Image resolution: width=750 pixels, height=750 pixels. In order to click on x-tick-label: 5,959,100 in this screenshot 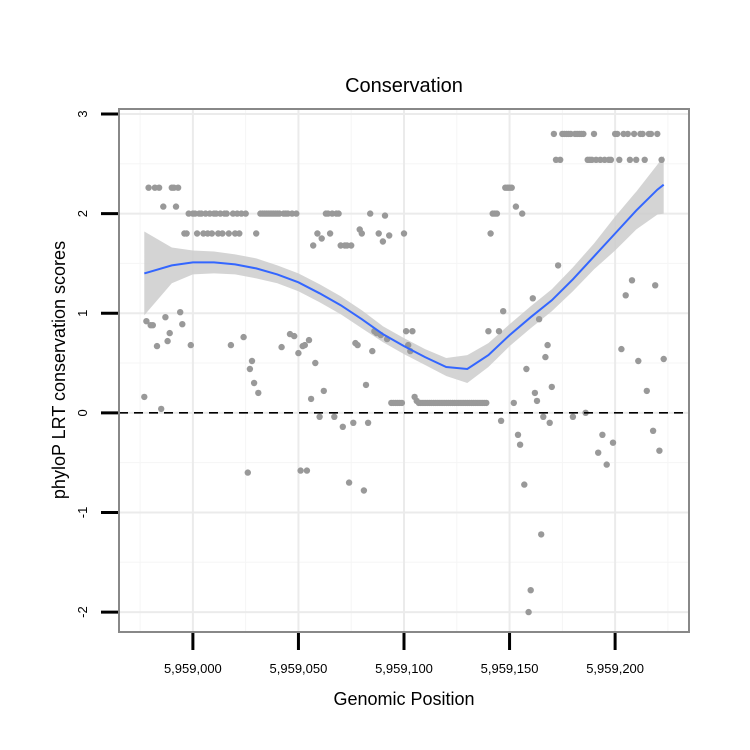, I will do `click(404, 668)`.